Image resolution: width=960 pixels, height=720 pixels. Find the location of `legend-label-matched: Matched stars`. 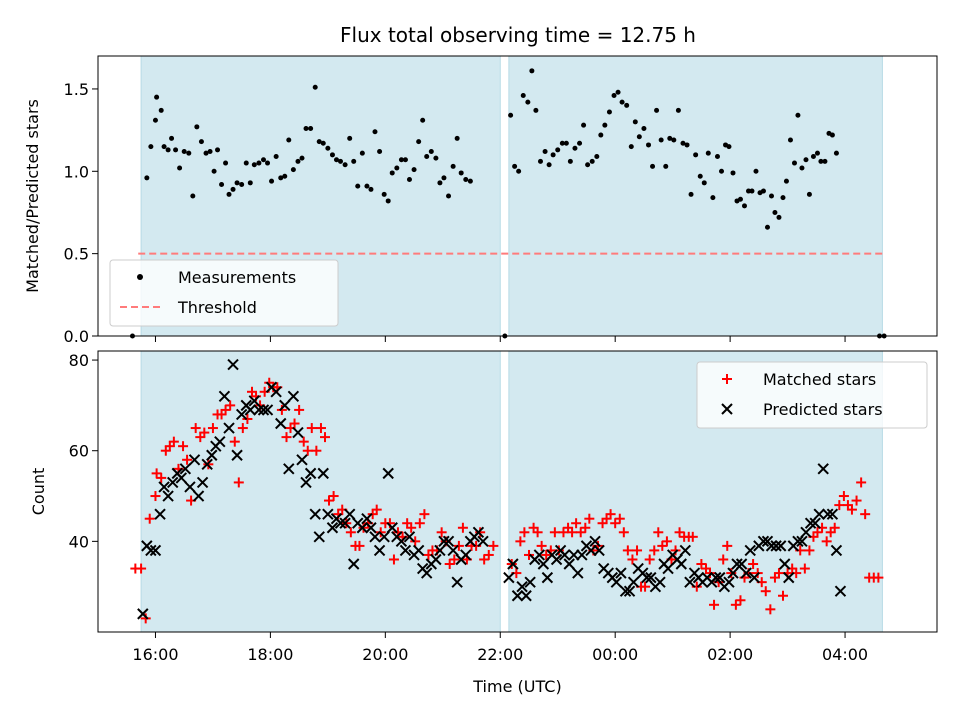

legend-label-matched: Matched stars is located at coordinates (819, 379).